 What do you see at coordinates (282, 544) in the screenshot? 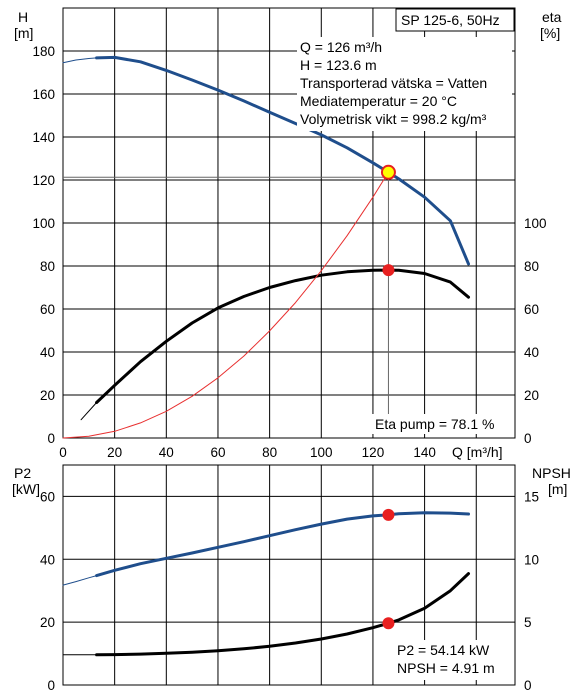
I see `p2-curve` at bounding box center [282, 544].